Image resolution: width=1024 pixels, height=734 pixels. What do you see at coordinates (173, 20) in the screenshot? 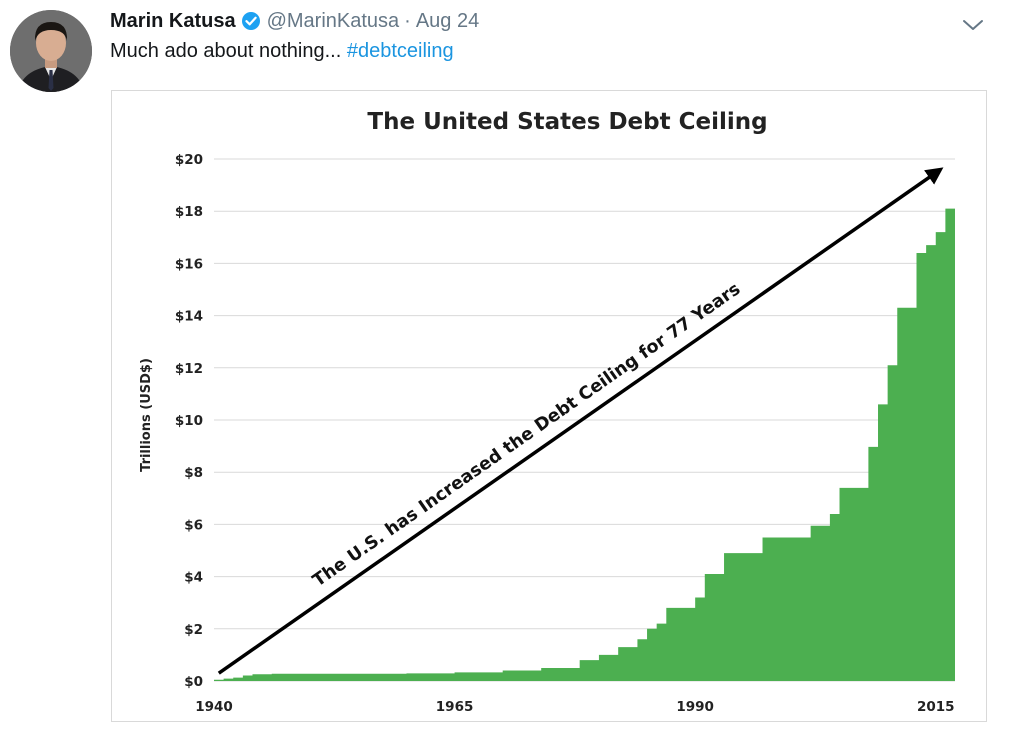
I see `display-name: Marin Katusa` at bounding box center [173, 20].